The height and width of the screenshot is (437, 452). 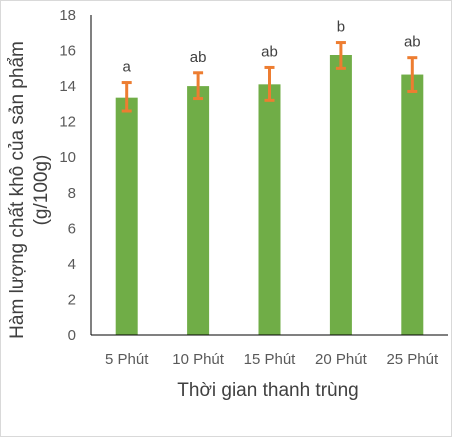 What do you see at coordinates (67, 122) in the screenshot?
I see `y-tick-label: 12` at bounding box center [67, 122].